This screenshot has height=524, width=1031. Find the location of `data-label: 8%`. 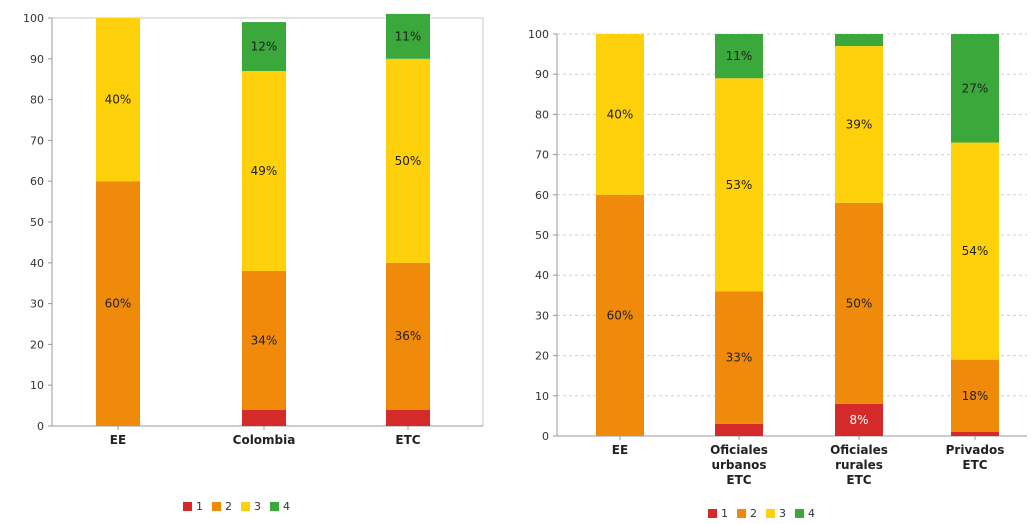

data-label: 8% is located at coordinates (858, 420).